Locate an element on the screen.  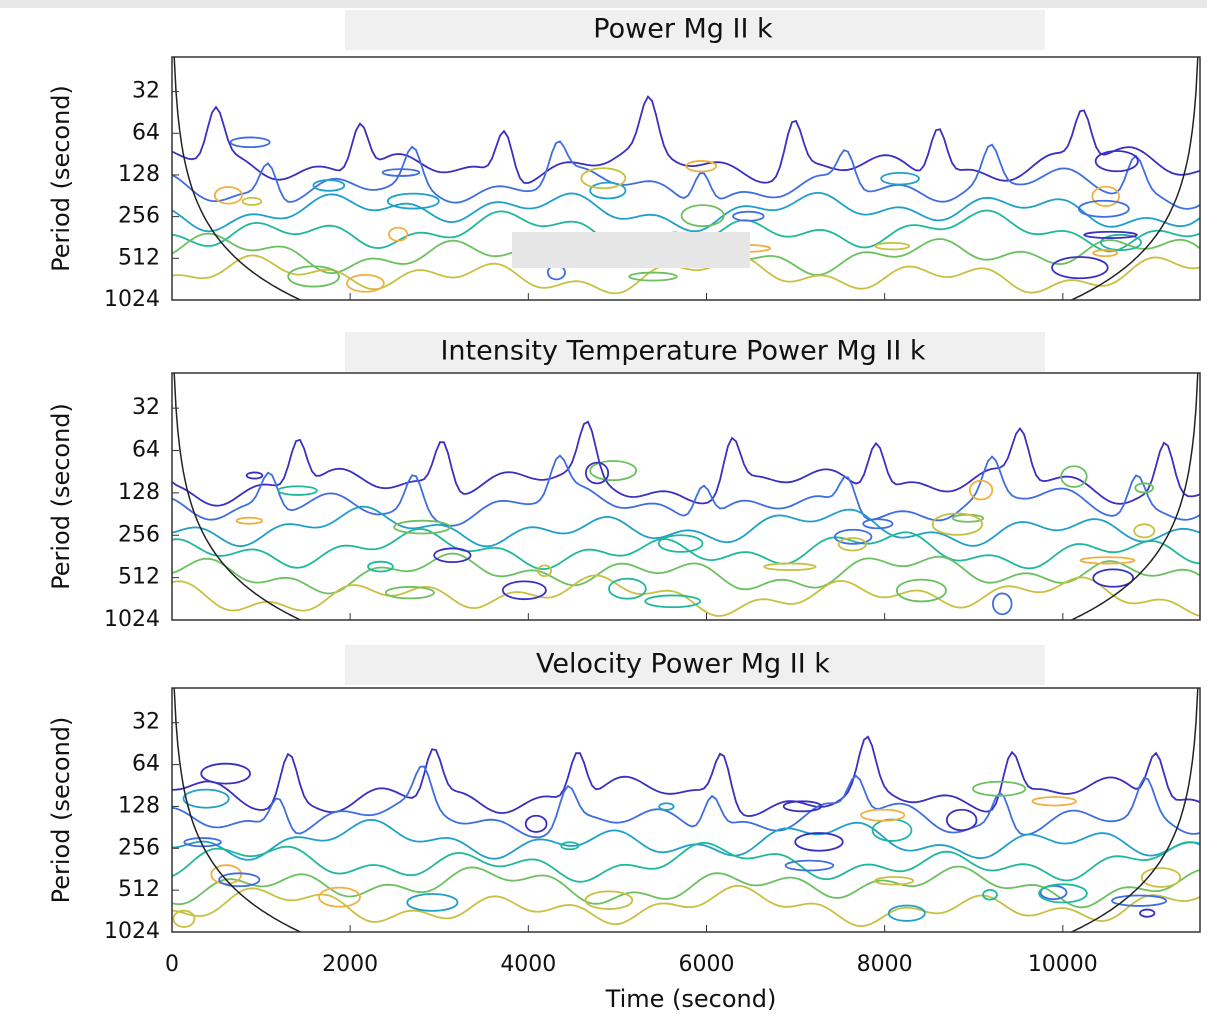
y-tick-label: 1024 is located at coordinates (132, 299).